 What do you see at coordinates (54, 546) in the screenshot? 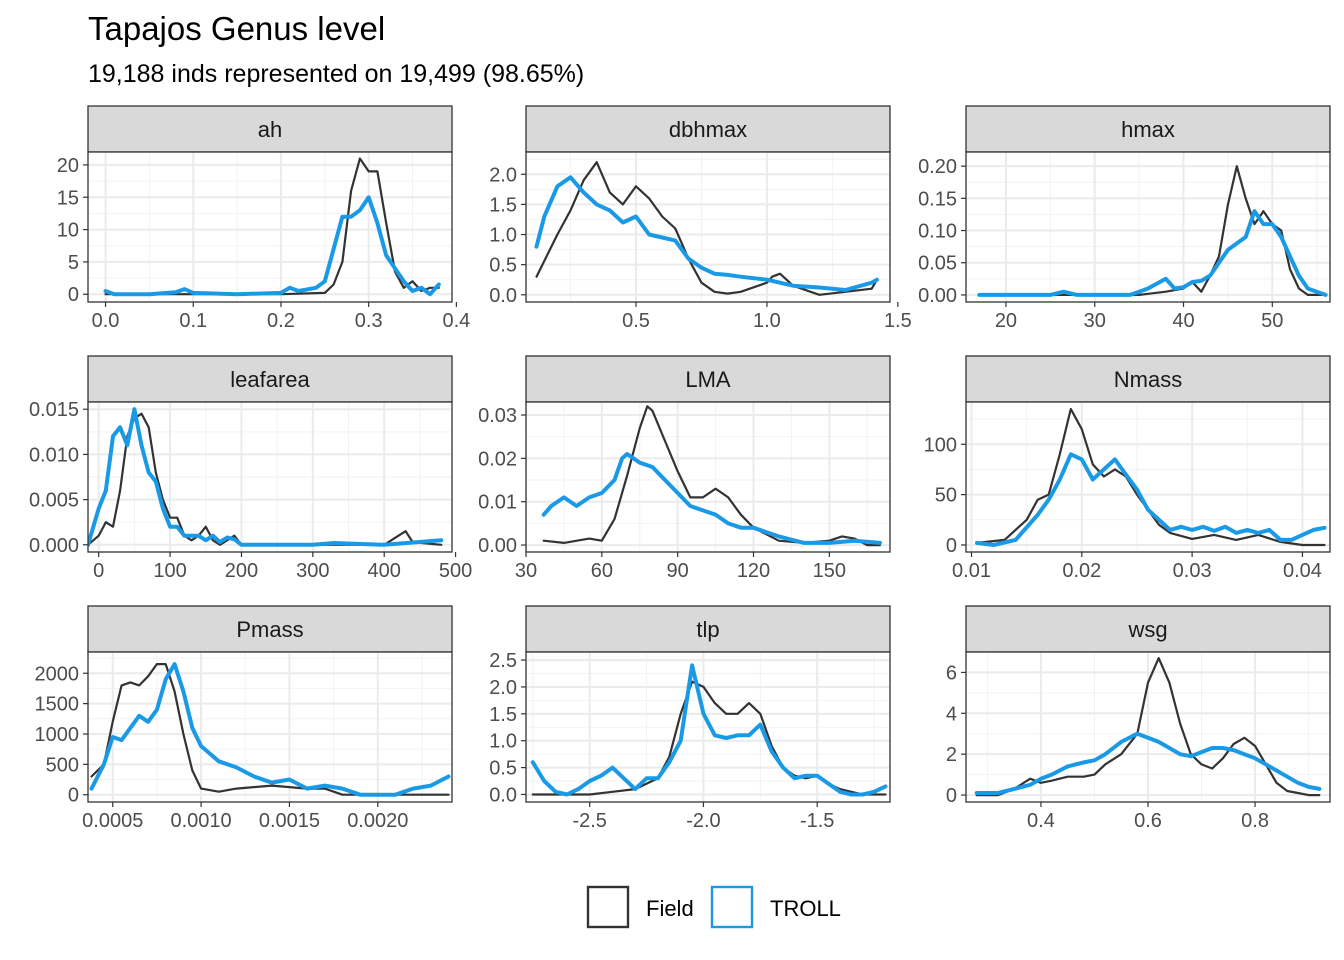
I see `y-tick-label: 0.000` at bounding box center [54, 546].